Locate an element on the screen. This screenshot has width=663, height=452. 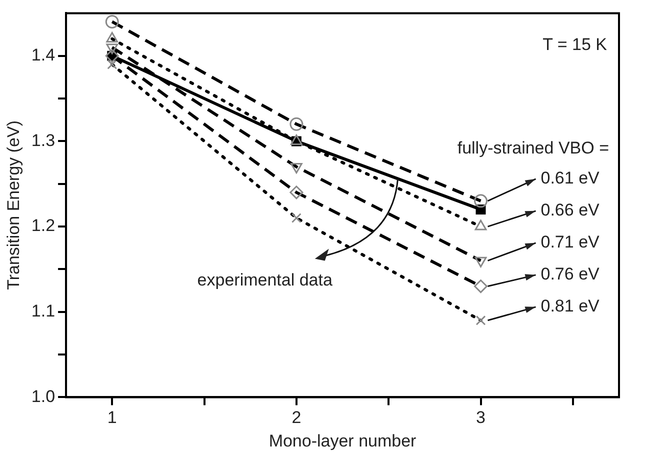
annotation: fully-strained VBO = is located at coordinates (533, 148).